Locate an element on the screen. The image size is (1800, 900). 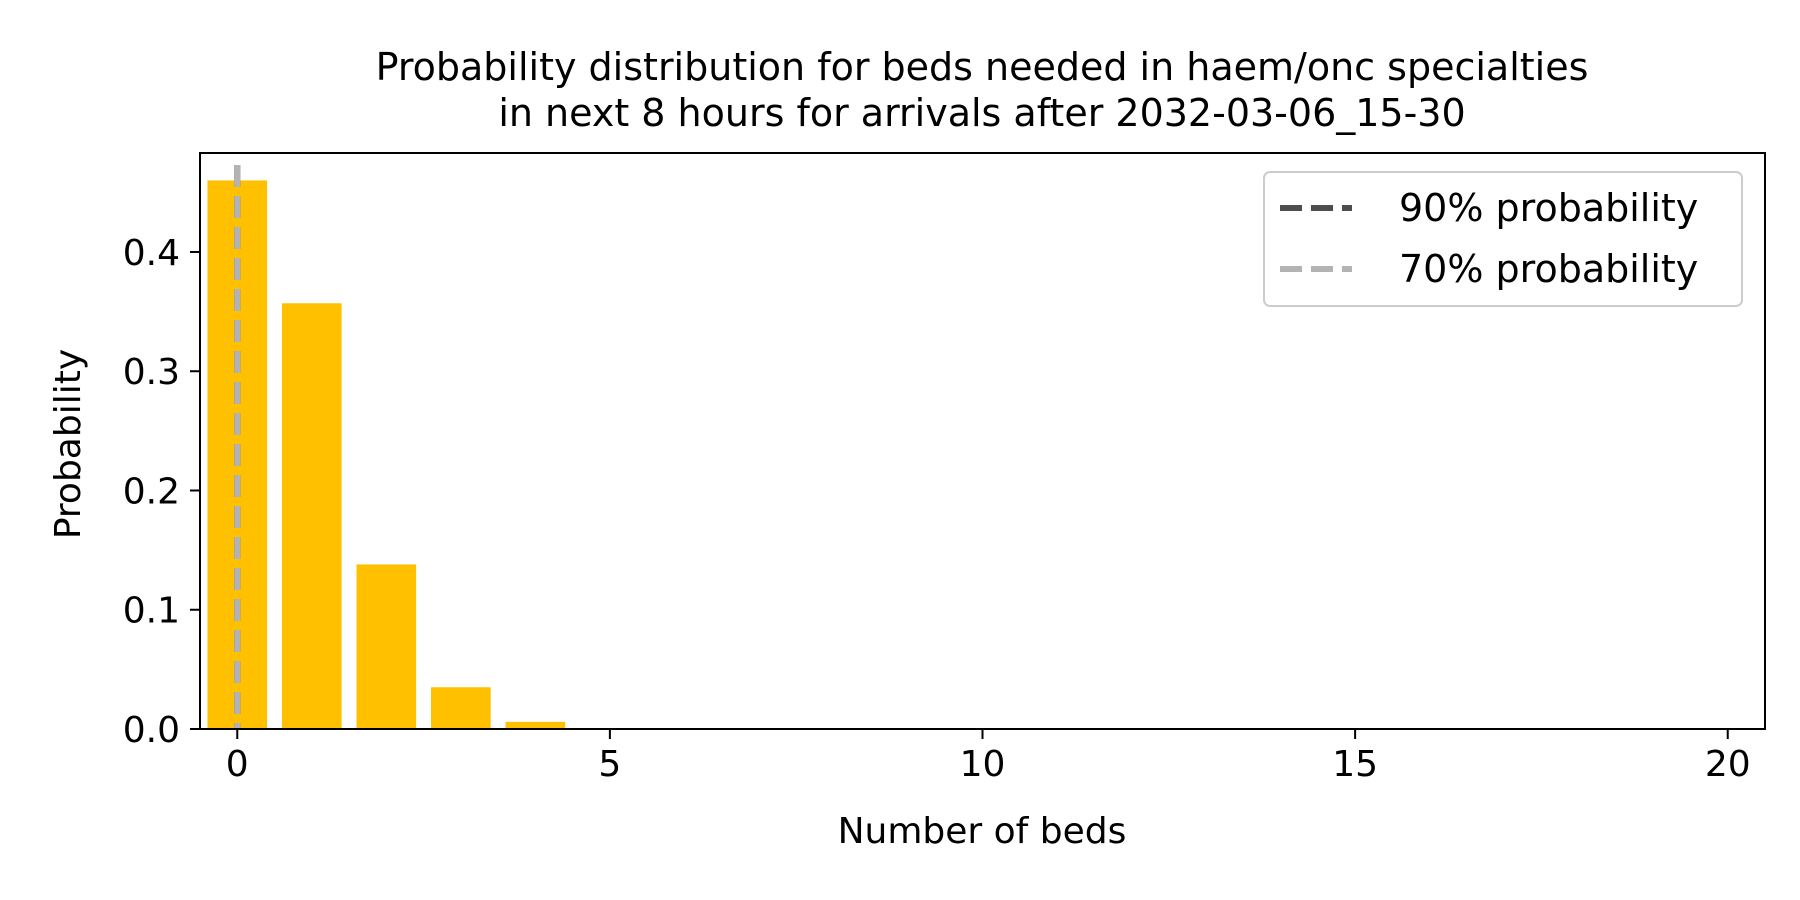
legend-label-90: 90% probability is located at coordinates (1548, 208).